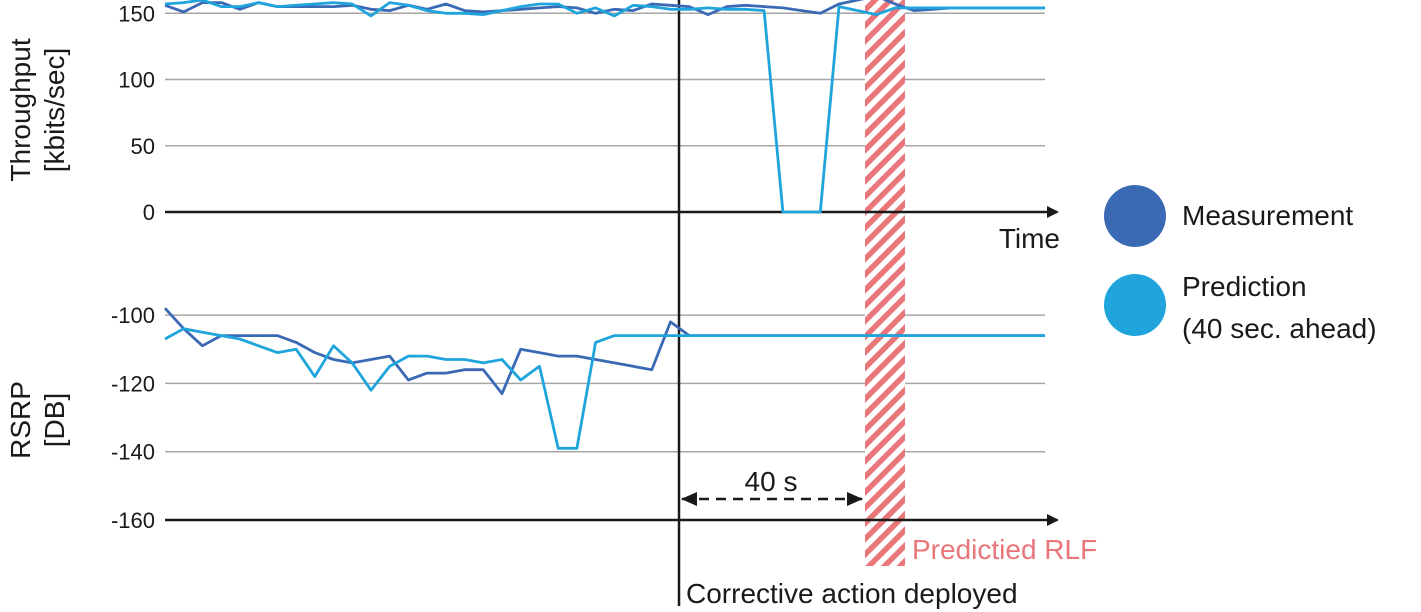 This screenshot has height=612, width=1421. I want to click on legend-label-prediction-note: (40 sec. ahead), so click(1279, 328).